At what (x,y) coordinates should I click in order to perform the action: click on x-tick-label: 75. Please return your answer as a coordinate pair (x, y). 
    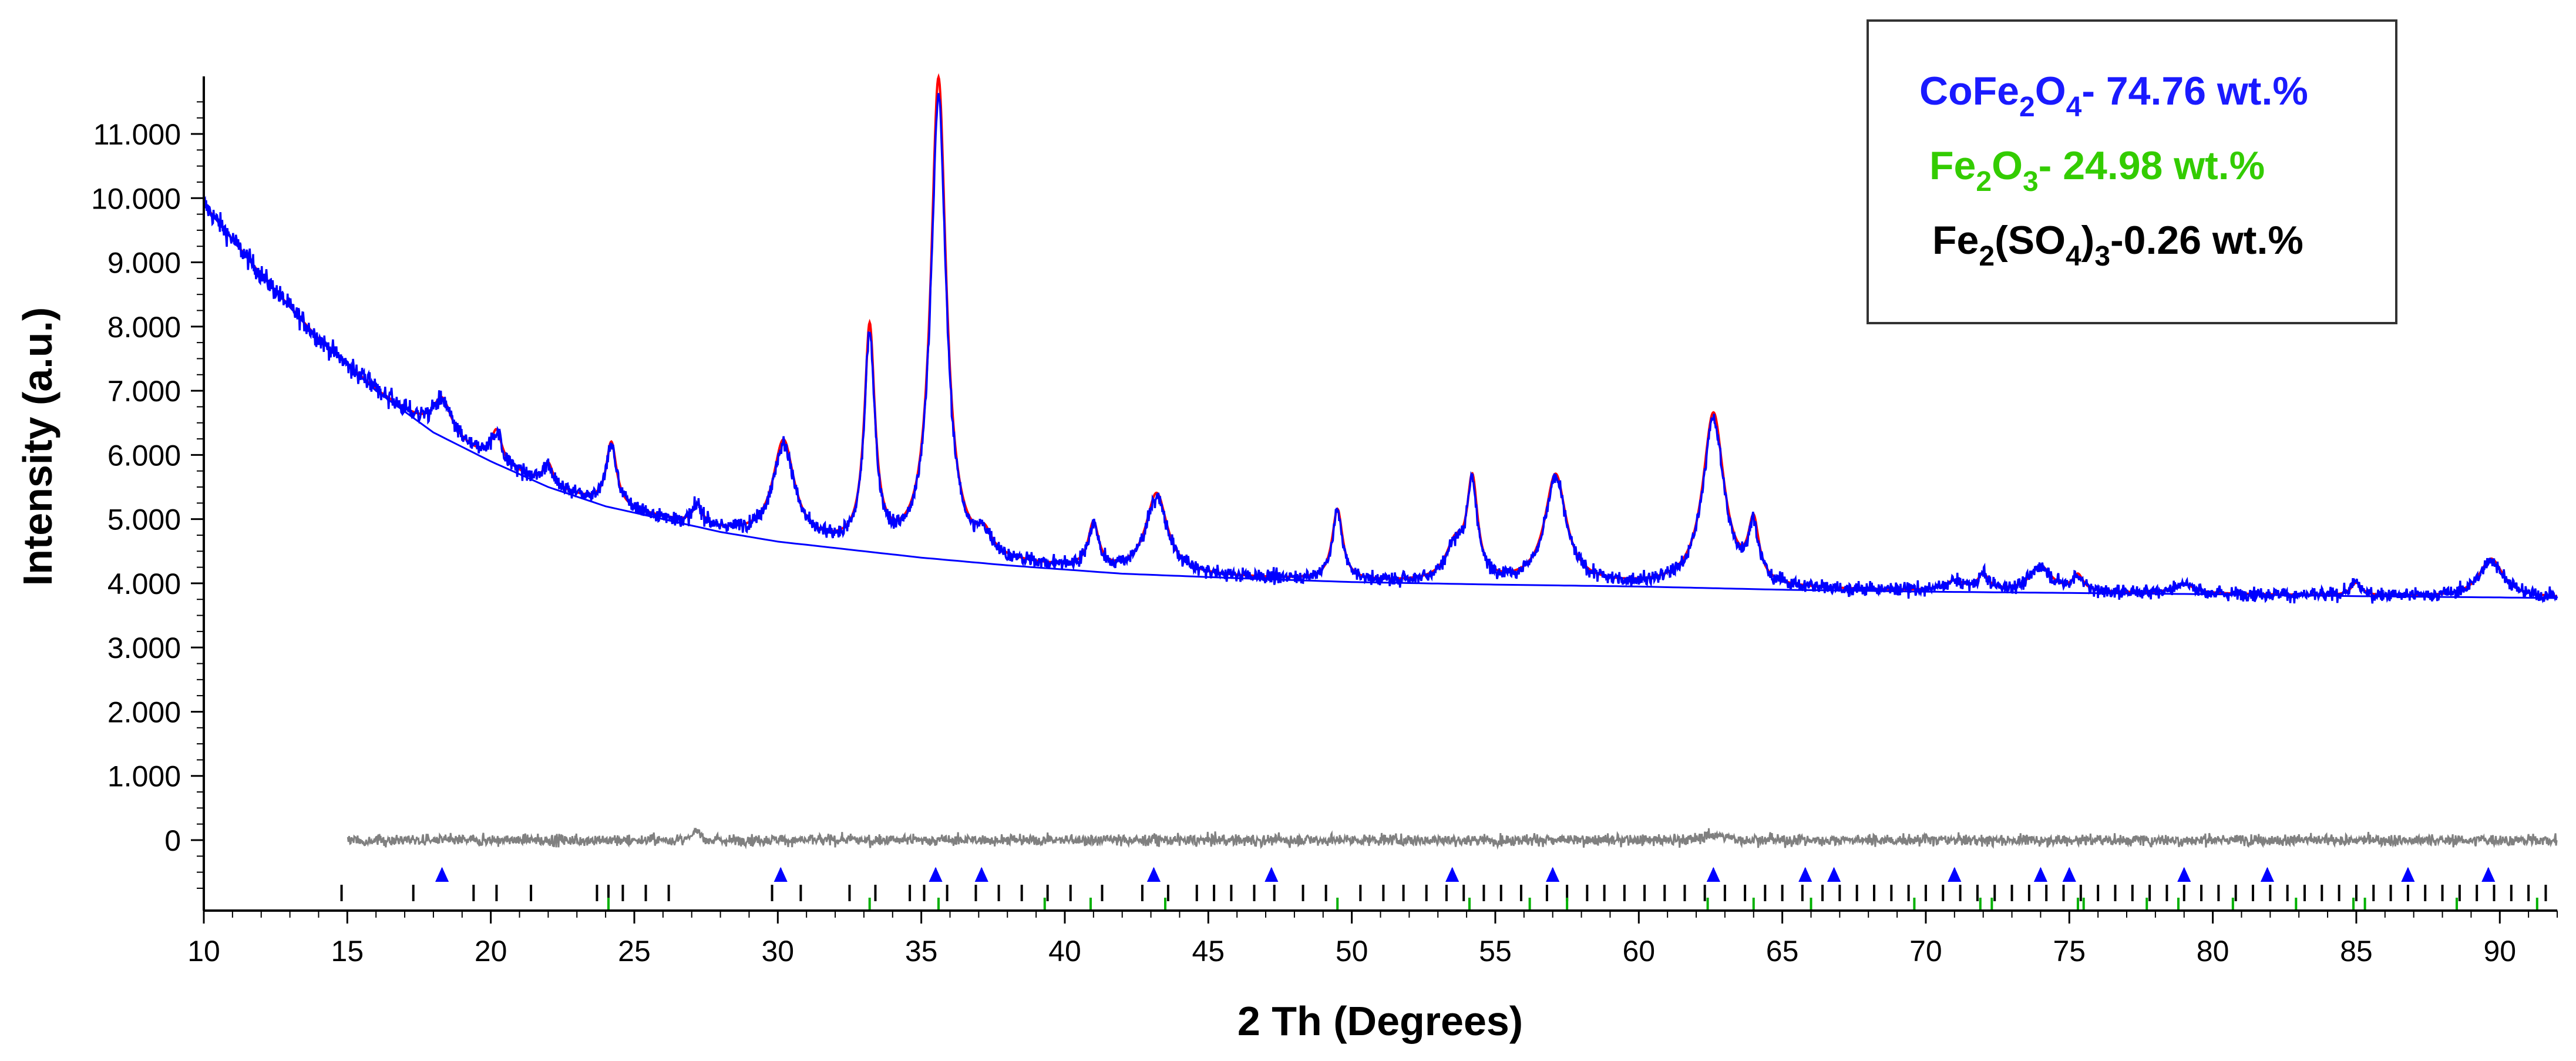
    Looking at the image, I should click on (2069, 951).